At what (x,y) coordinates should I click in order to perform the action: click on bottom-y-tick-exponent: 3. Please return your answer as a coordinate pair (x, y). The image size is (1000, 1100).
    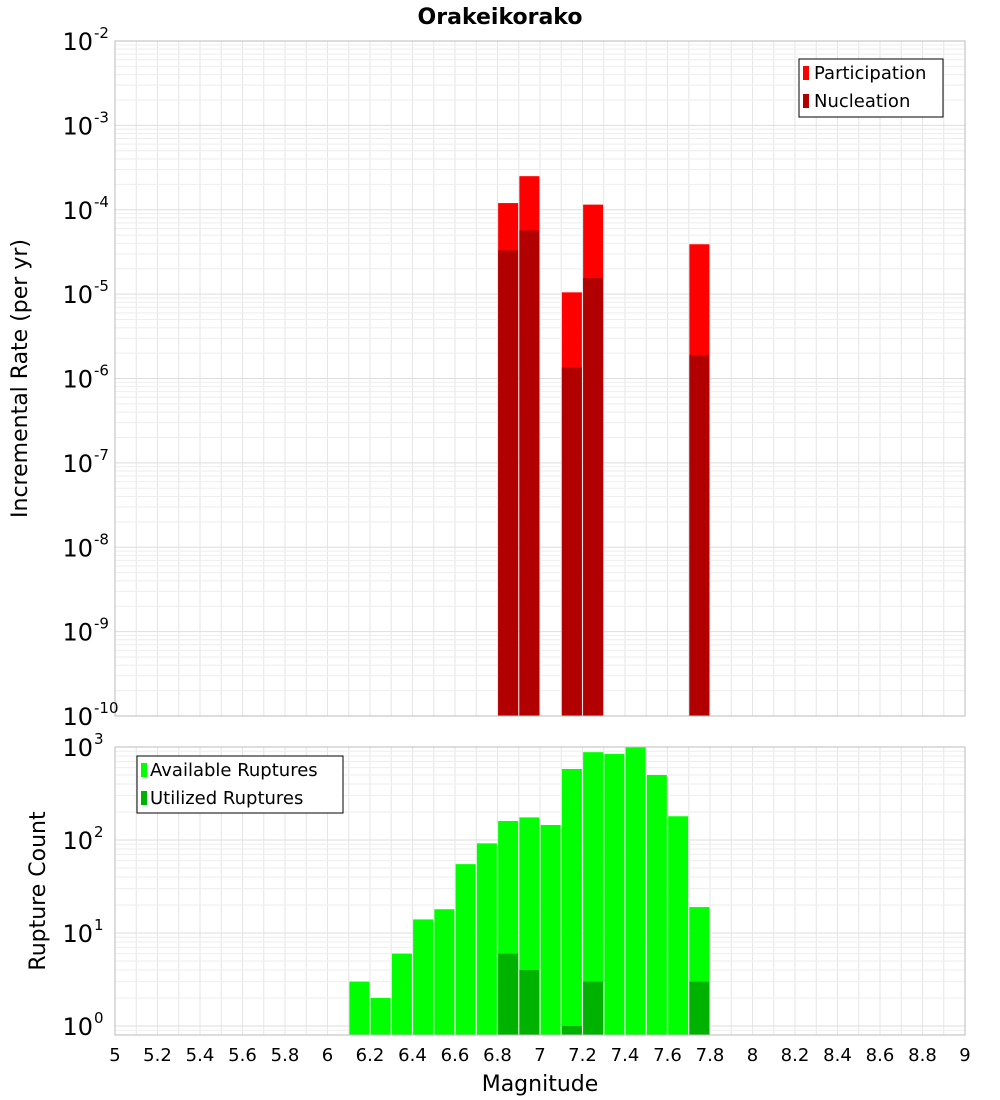
    Looking at the image, I should click on (99, 739).